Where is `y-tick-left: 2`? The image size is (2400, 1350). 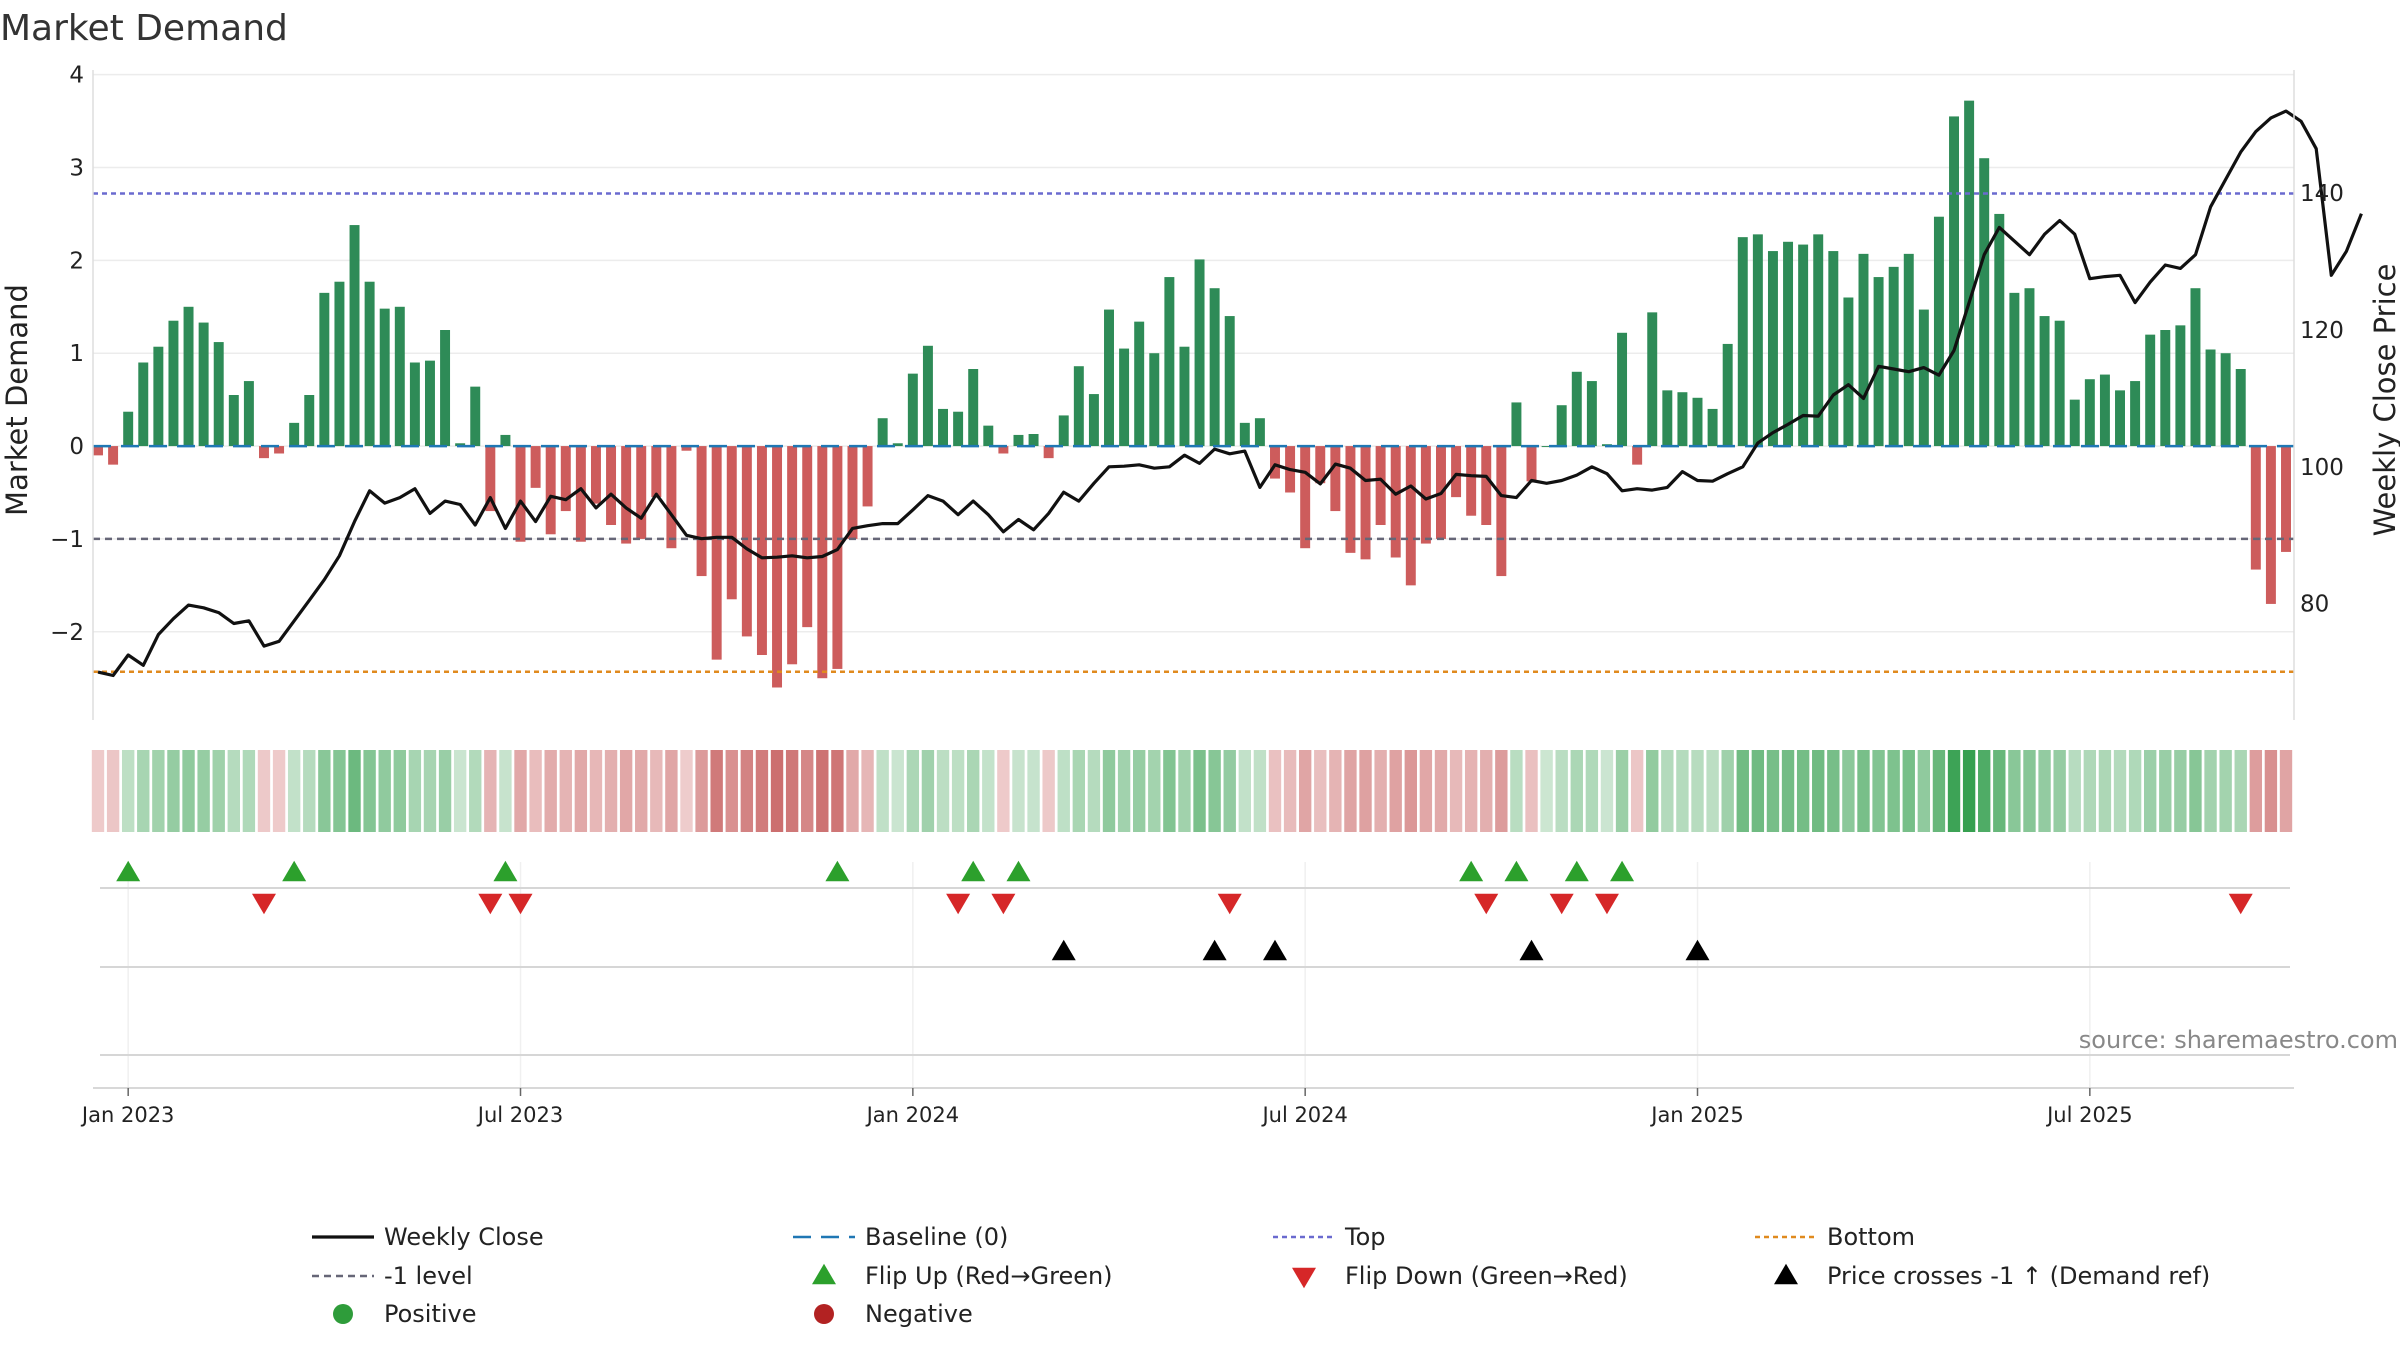
y-tick-left: 2 is located at coordinates (76, 261).